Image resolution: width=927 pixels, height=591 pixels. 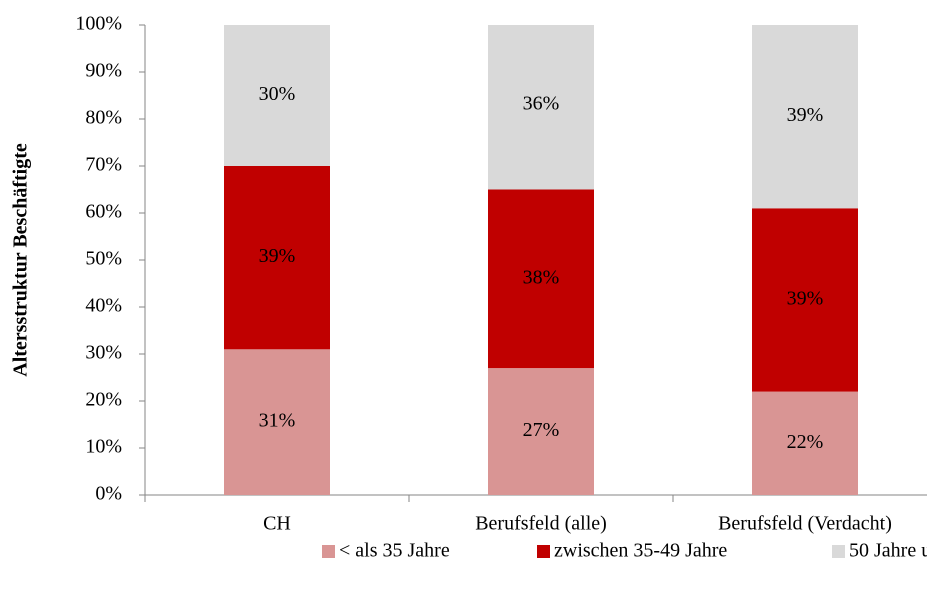 I want to click on y-tick-label: 0%, so click(x=108, y=494).